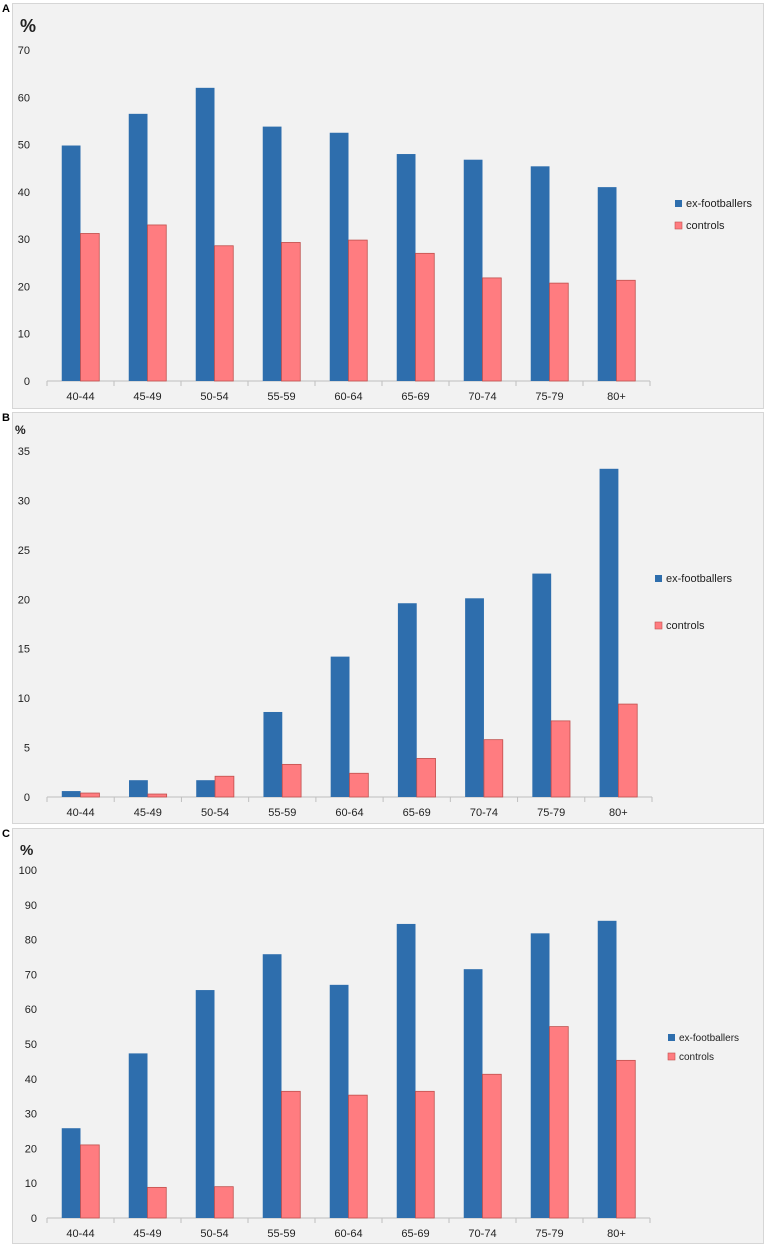 The image size is (767, 1247). What do you see at coordinates (618, 813) in the screenshot?
I see `x-tick-label: 80+` at bounding box center [618, 813].